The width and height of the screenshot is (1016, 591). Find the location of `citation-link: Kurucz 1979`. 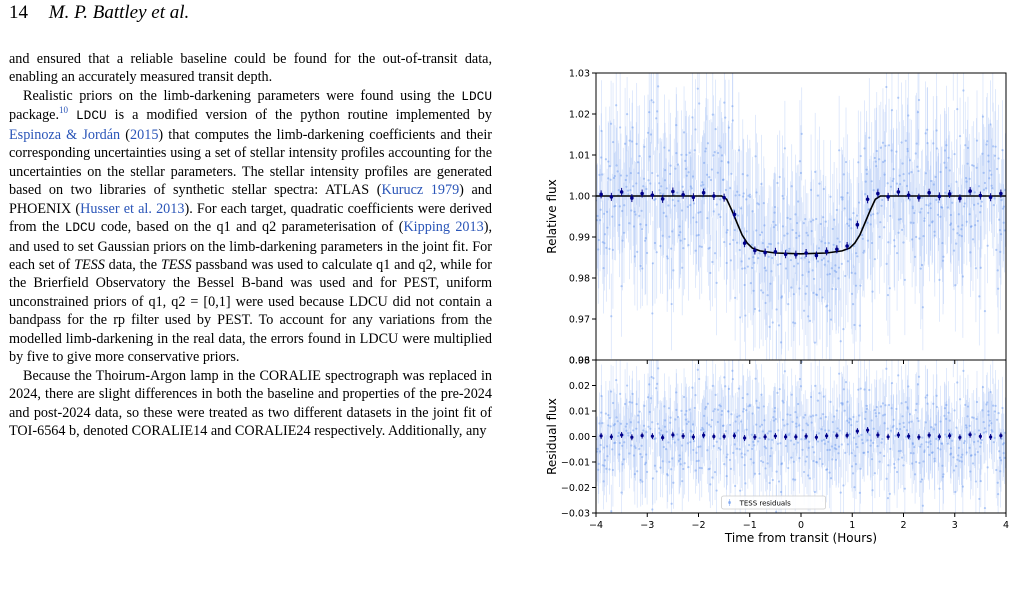

citation-link: Kurucz 1979 is located at coordinates (420, 190).